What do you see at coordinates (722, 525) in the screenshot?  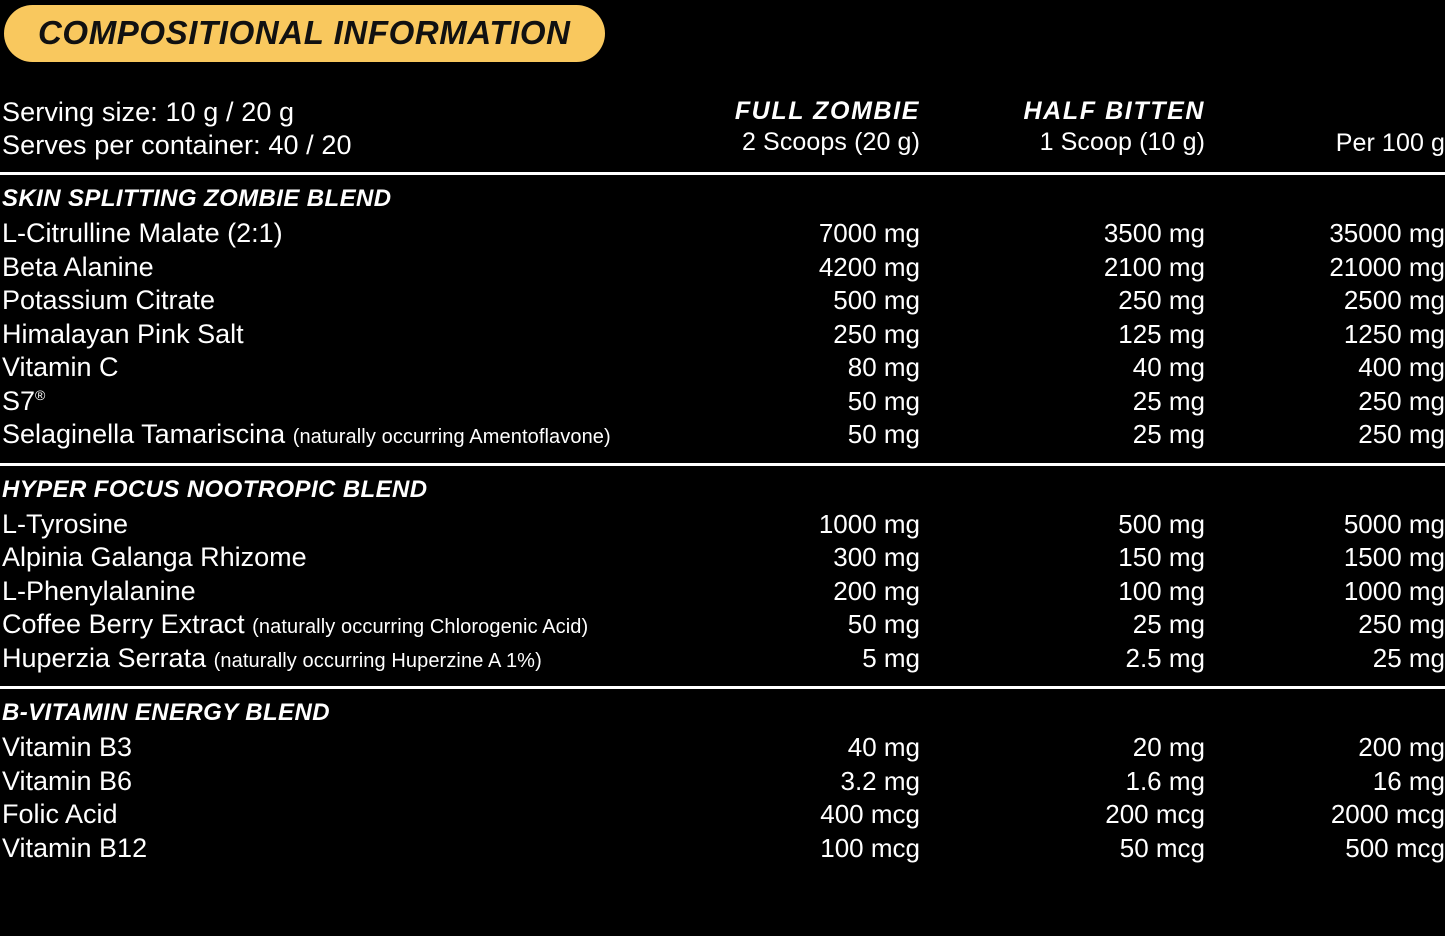 I see `table-row: L-Tyrosine 1000 mg 500 mg 5000 mg` at bounding box center [722, 525].